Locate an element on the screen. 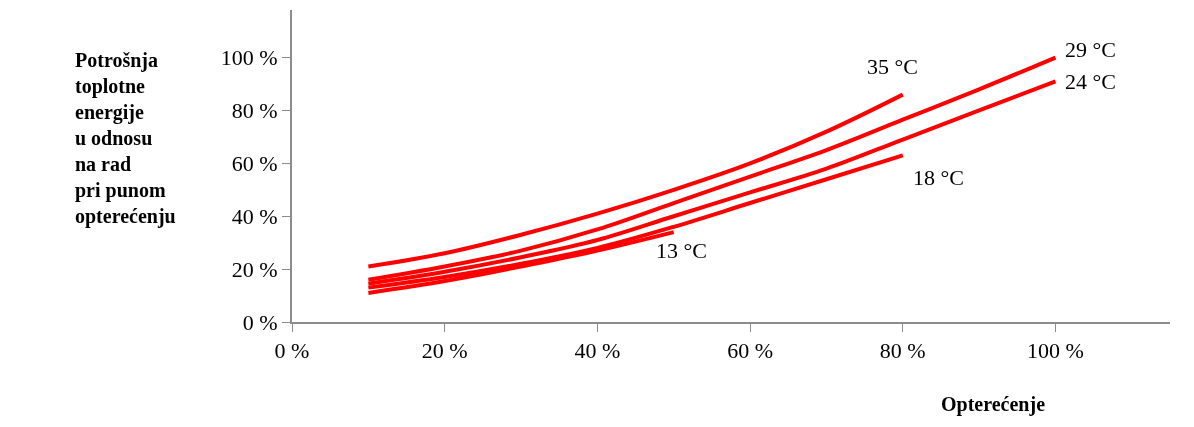 This screenshot has height=427, width=1194. y-tick-label: 60 % is located at coordinates (254, 164).